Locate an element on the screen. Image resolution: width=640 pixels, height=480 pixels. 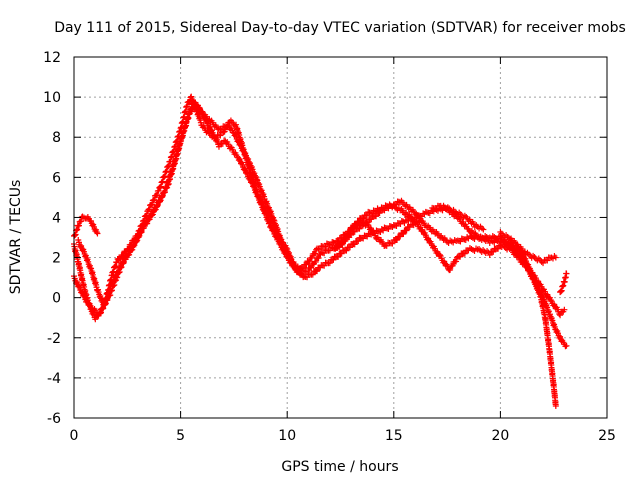
x-tick-label: 0 is located at coordinates (74, 436).